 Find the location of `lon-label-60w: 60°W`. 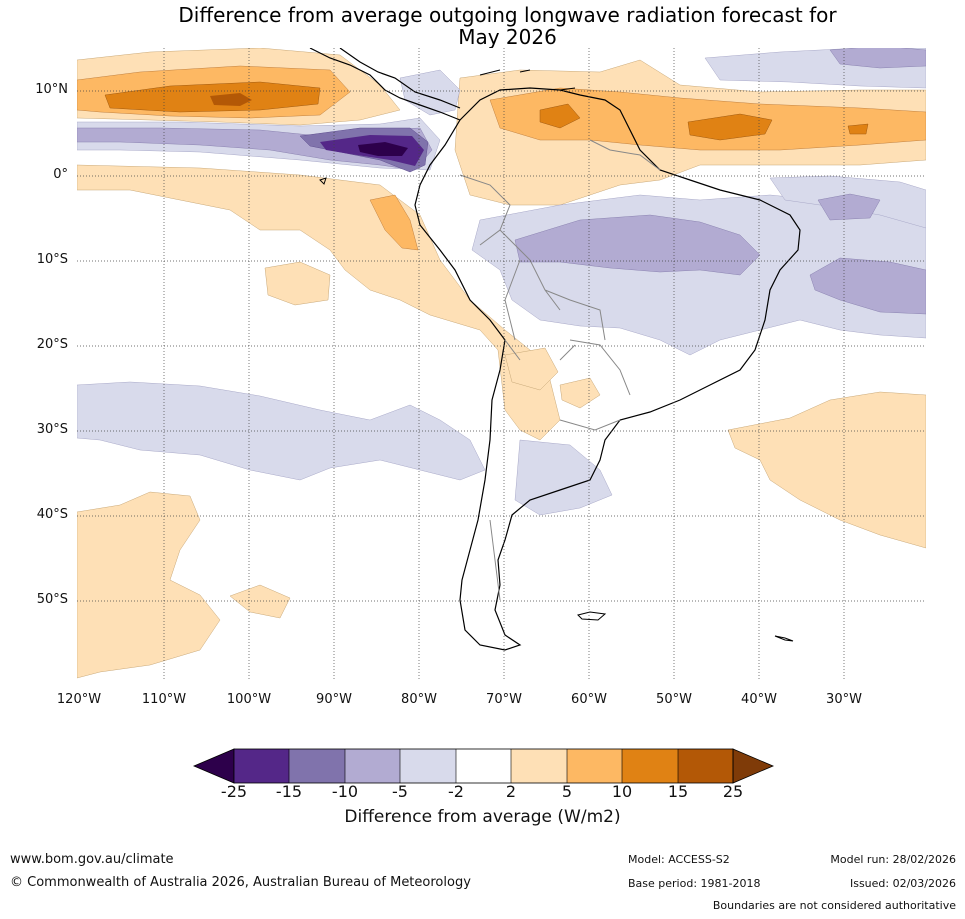

lon-label-60w: 60°W is located at coordinates (589, 699).